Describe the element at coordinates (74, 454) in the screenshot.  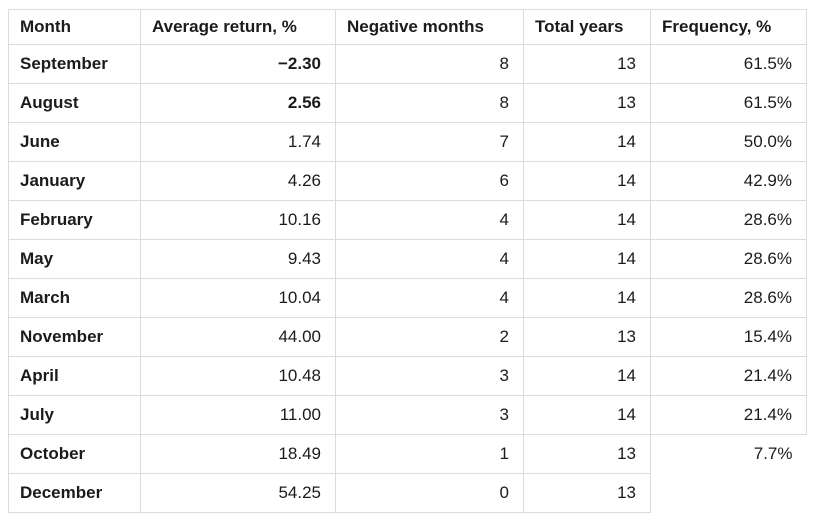
I see `cell-month: October` at that location.